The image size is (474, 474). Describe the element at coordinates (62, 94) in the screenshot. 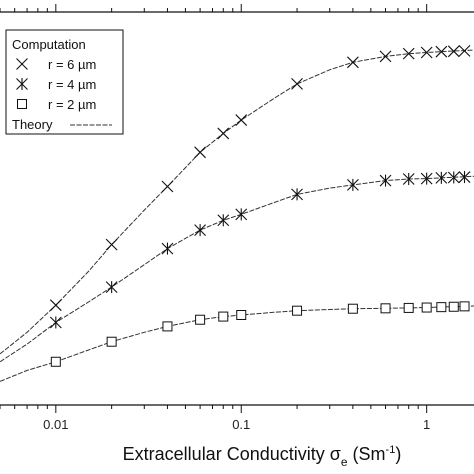

I see `legend-entries: r = 6 µm r = 4 µm r = 2 µm Theory` at that location.